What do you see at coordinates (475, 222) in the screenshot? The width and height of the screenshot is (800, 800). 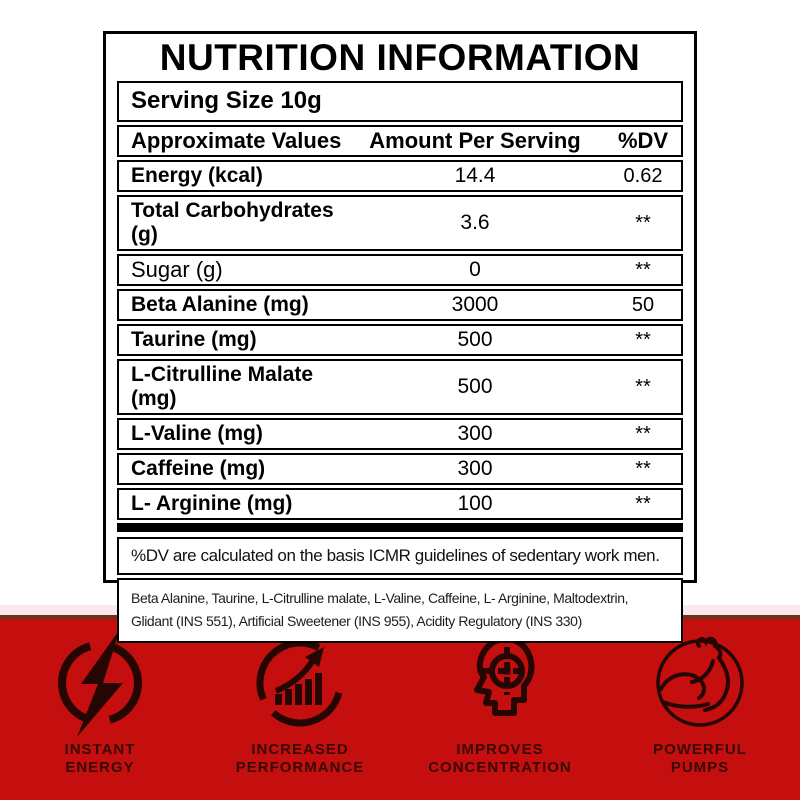 I see `row-amount: 3.6` at bounding box center [475, 222].